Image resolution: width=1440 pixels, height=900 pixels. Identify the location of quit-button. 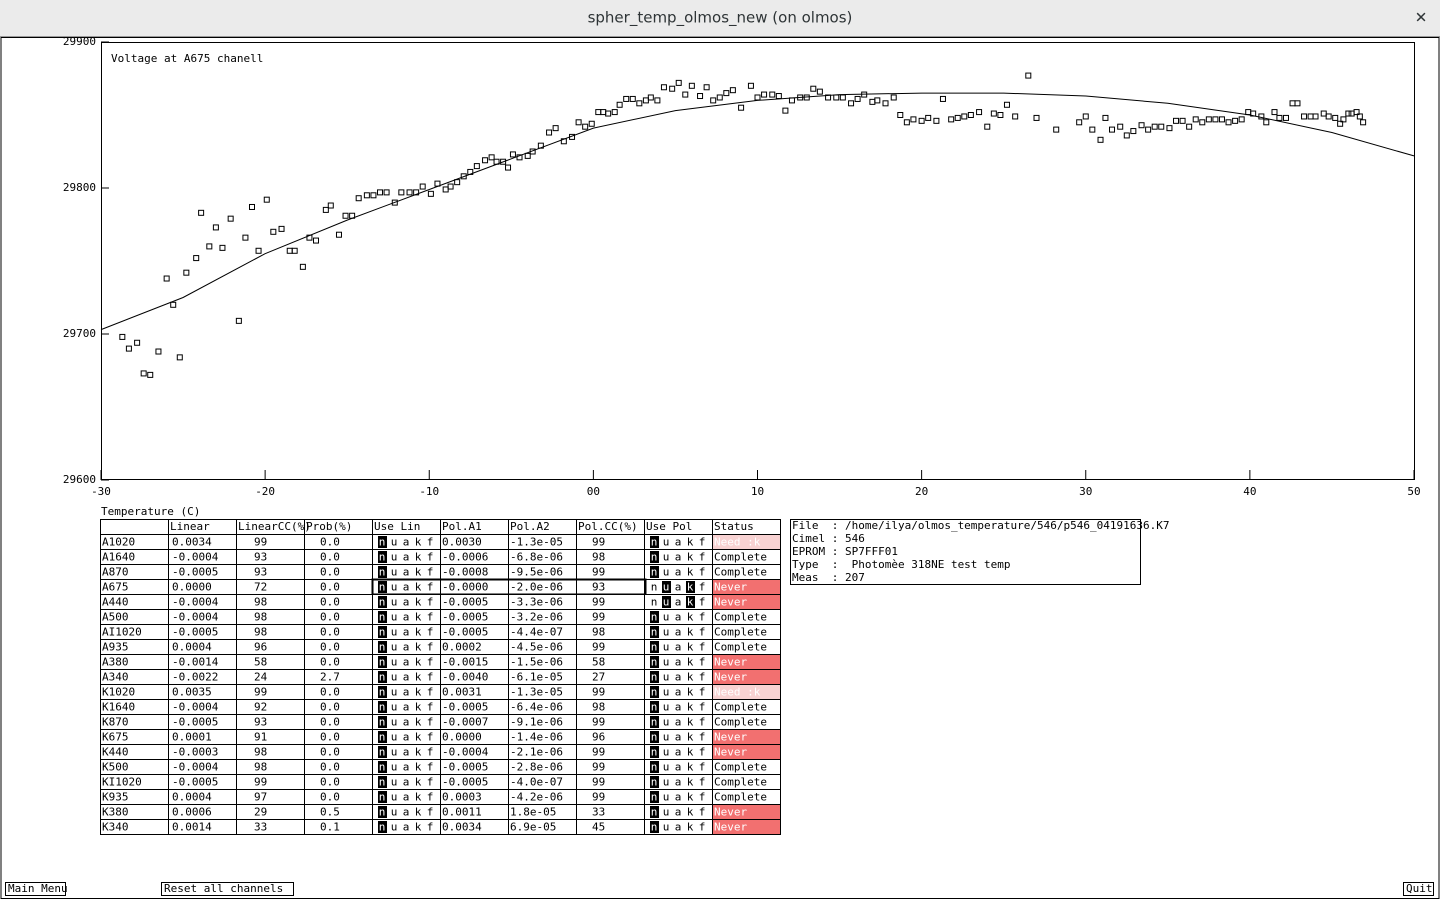
(1418, 889).